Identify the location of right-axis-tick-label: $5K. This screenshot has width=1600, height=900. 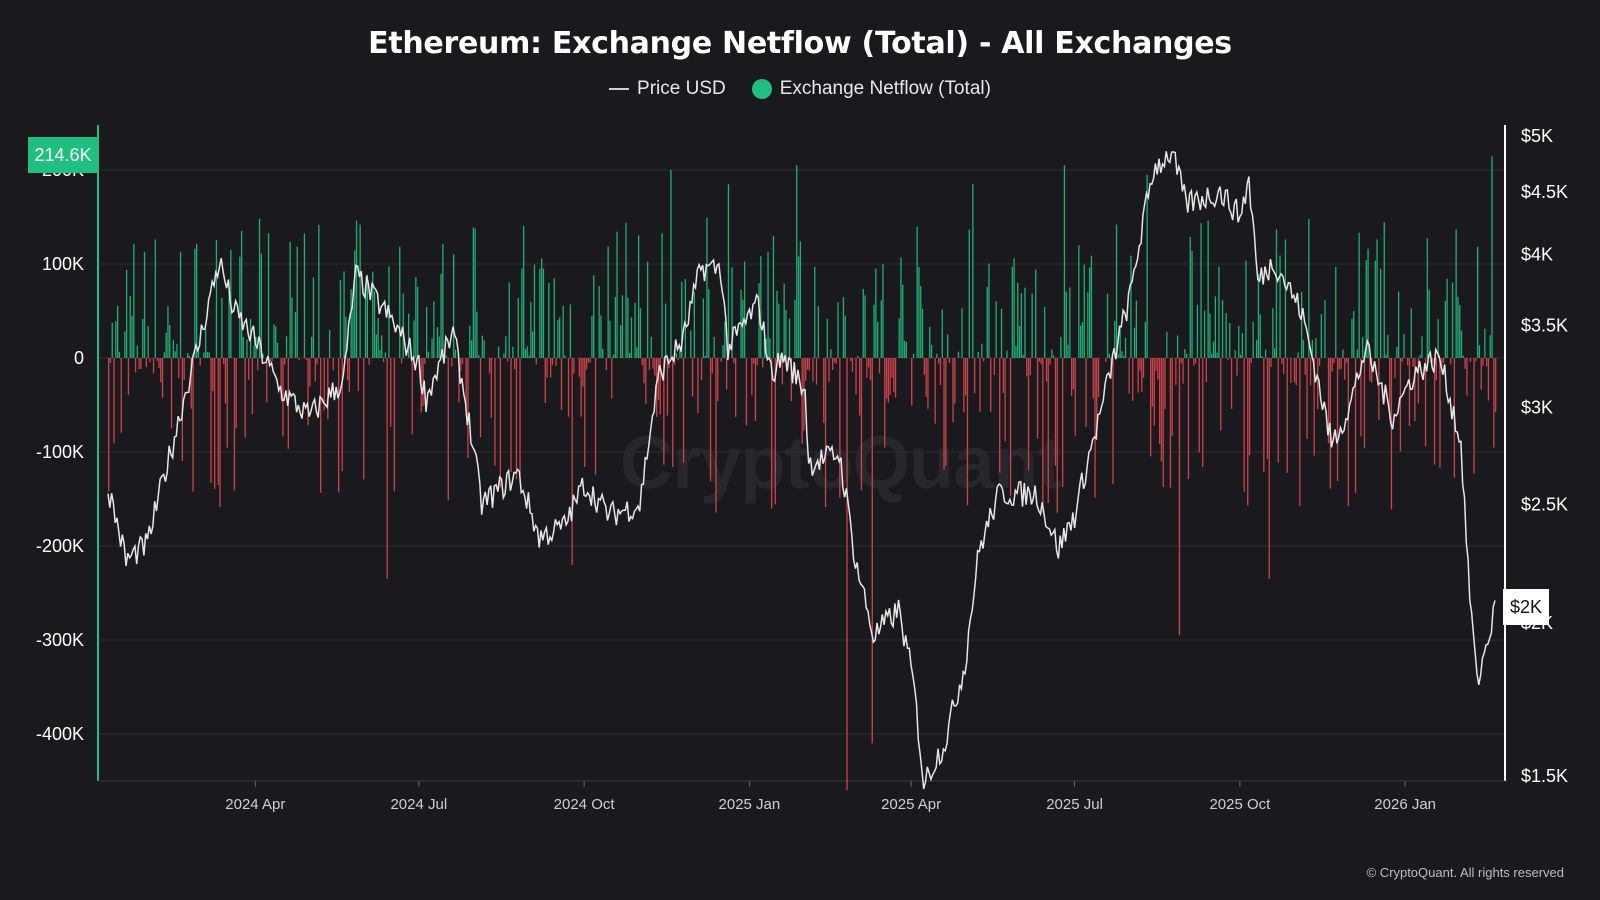
(1537, 136).